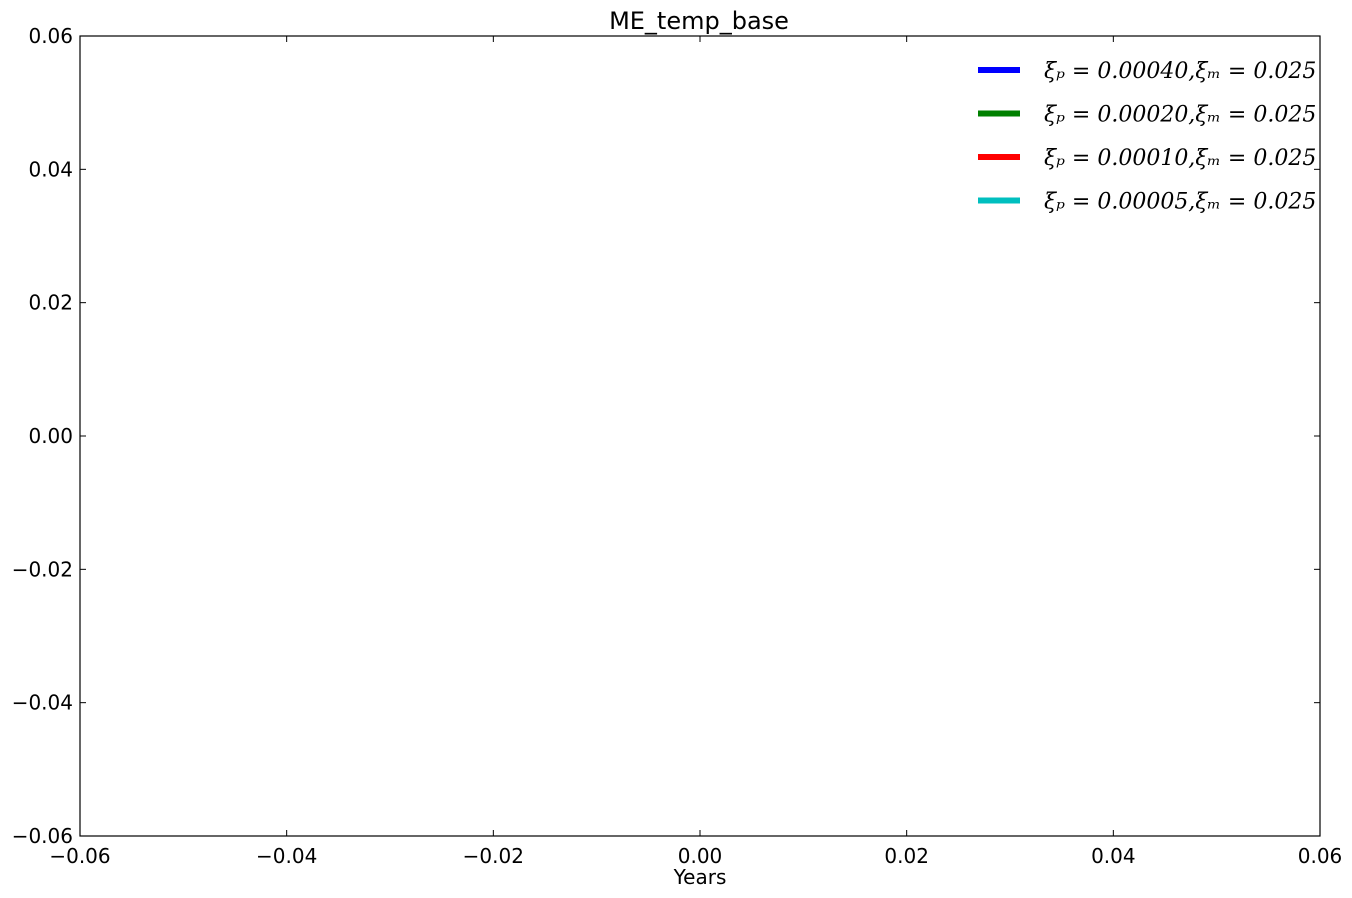  Describe the element at coordinates (1180, 115) in the screenshot. I see `legend-label: ξₚ = 0.00020,ξₘ = 0.025` at that location.